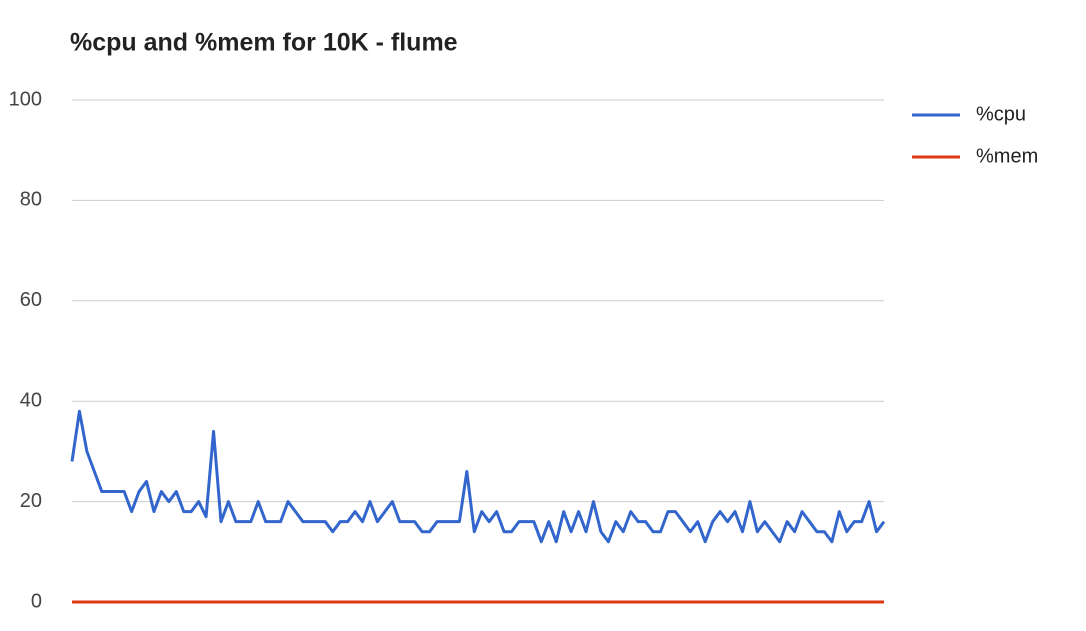 The image size is (1086, 631). Describe the element at coordinates (1007, 156) in the screenshot. I see `legend-label: %mem` at that location.